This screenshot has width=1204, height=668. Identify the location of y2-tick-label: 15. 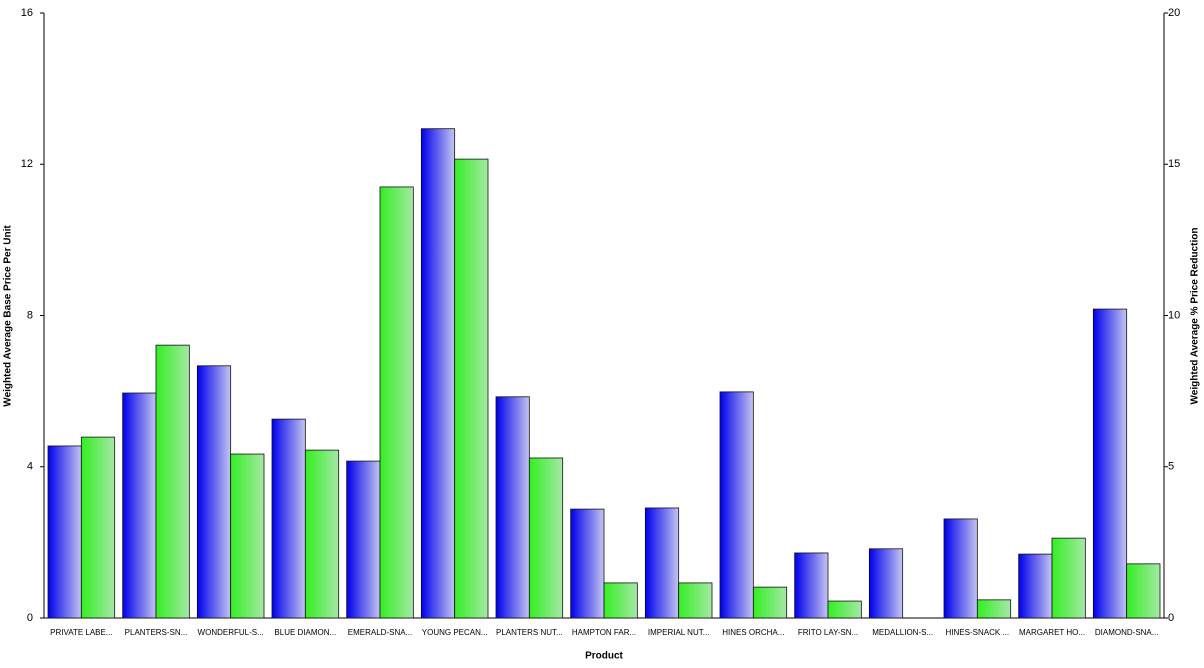
(1174, 164).